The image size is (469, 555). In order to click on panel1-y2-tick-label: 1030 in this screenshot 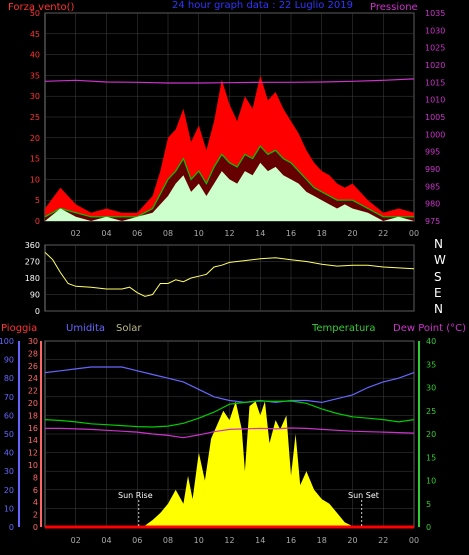, I will do `click(435, 30)`.